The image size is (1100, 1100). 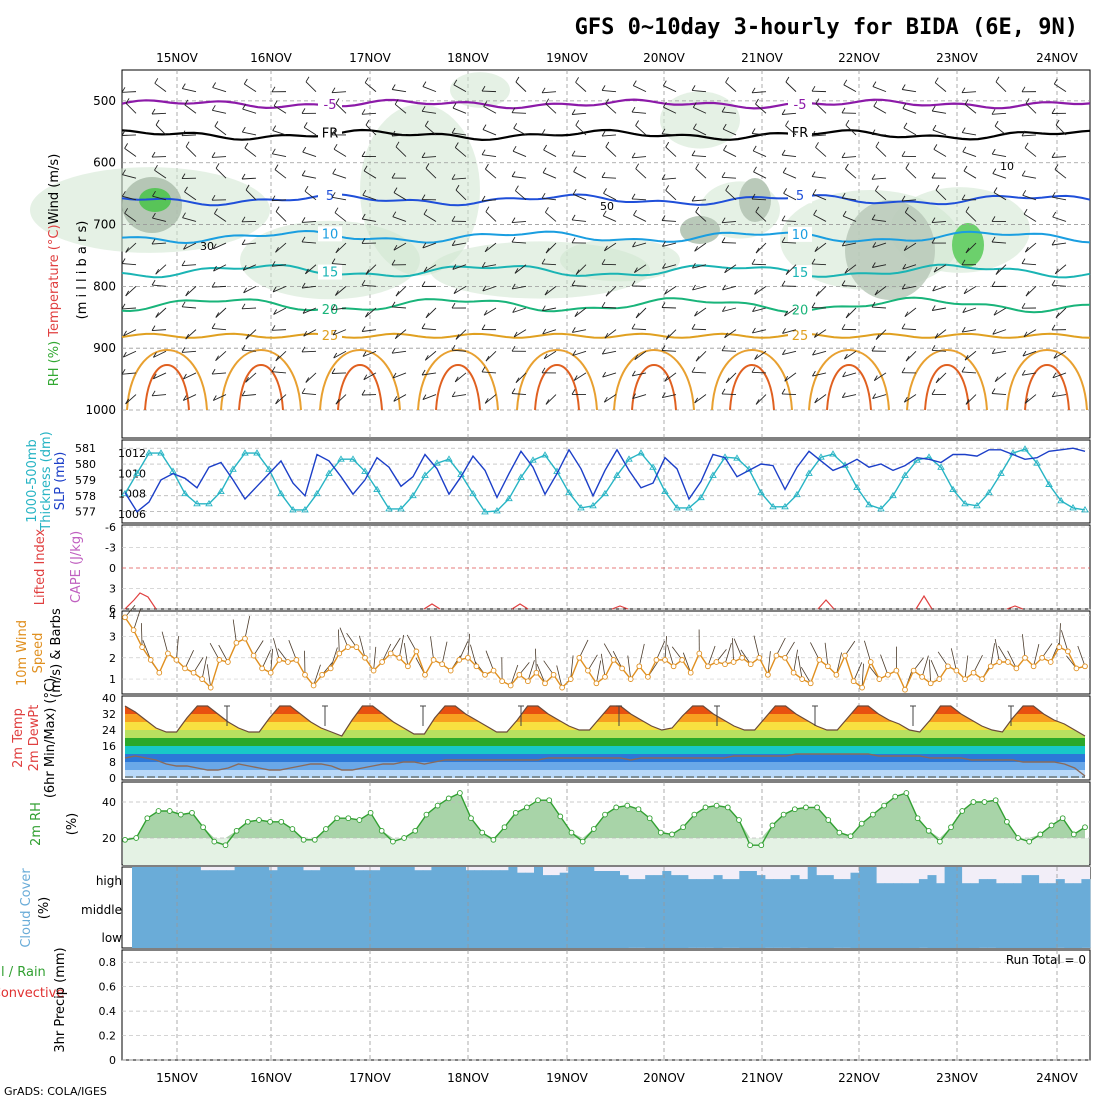 I want to click on wind-tick-label: 1, so click(x=112, y=679).